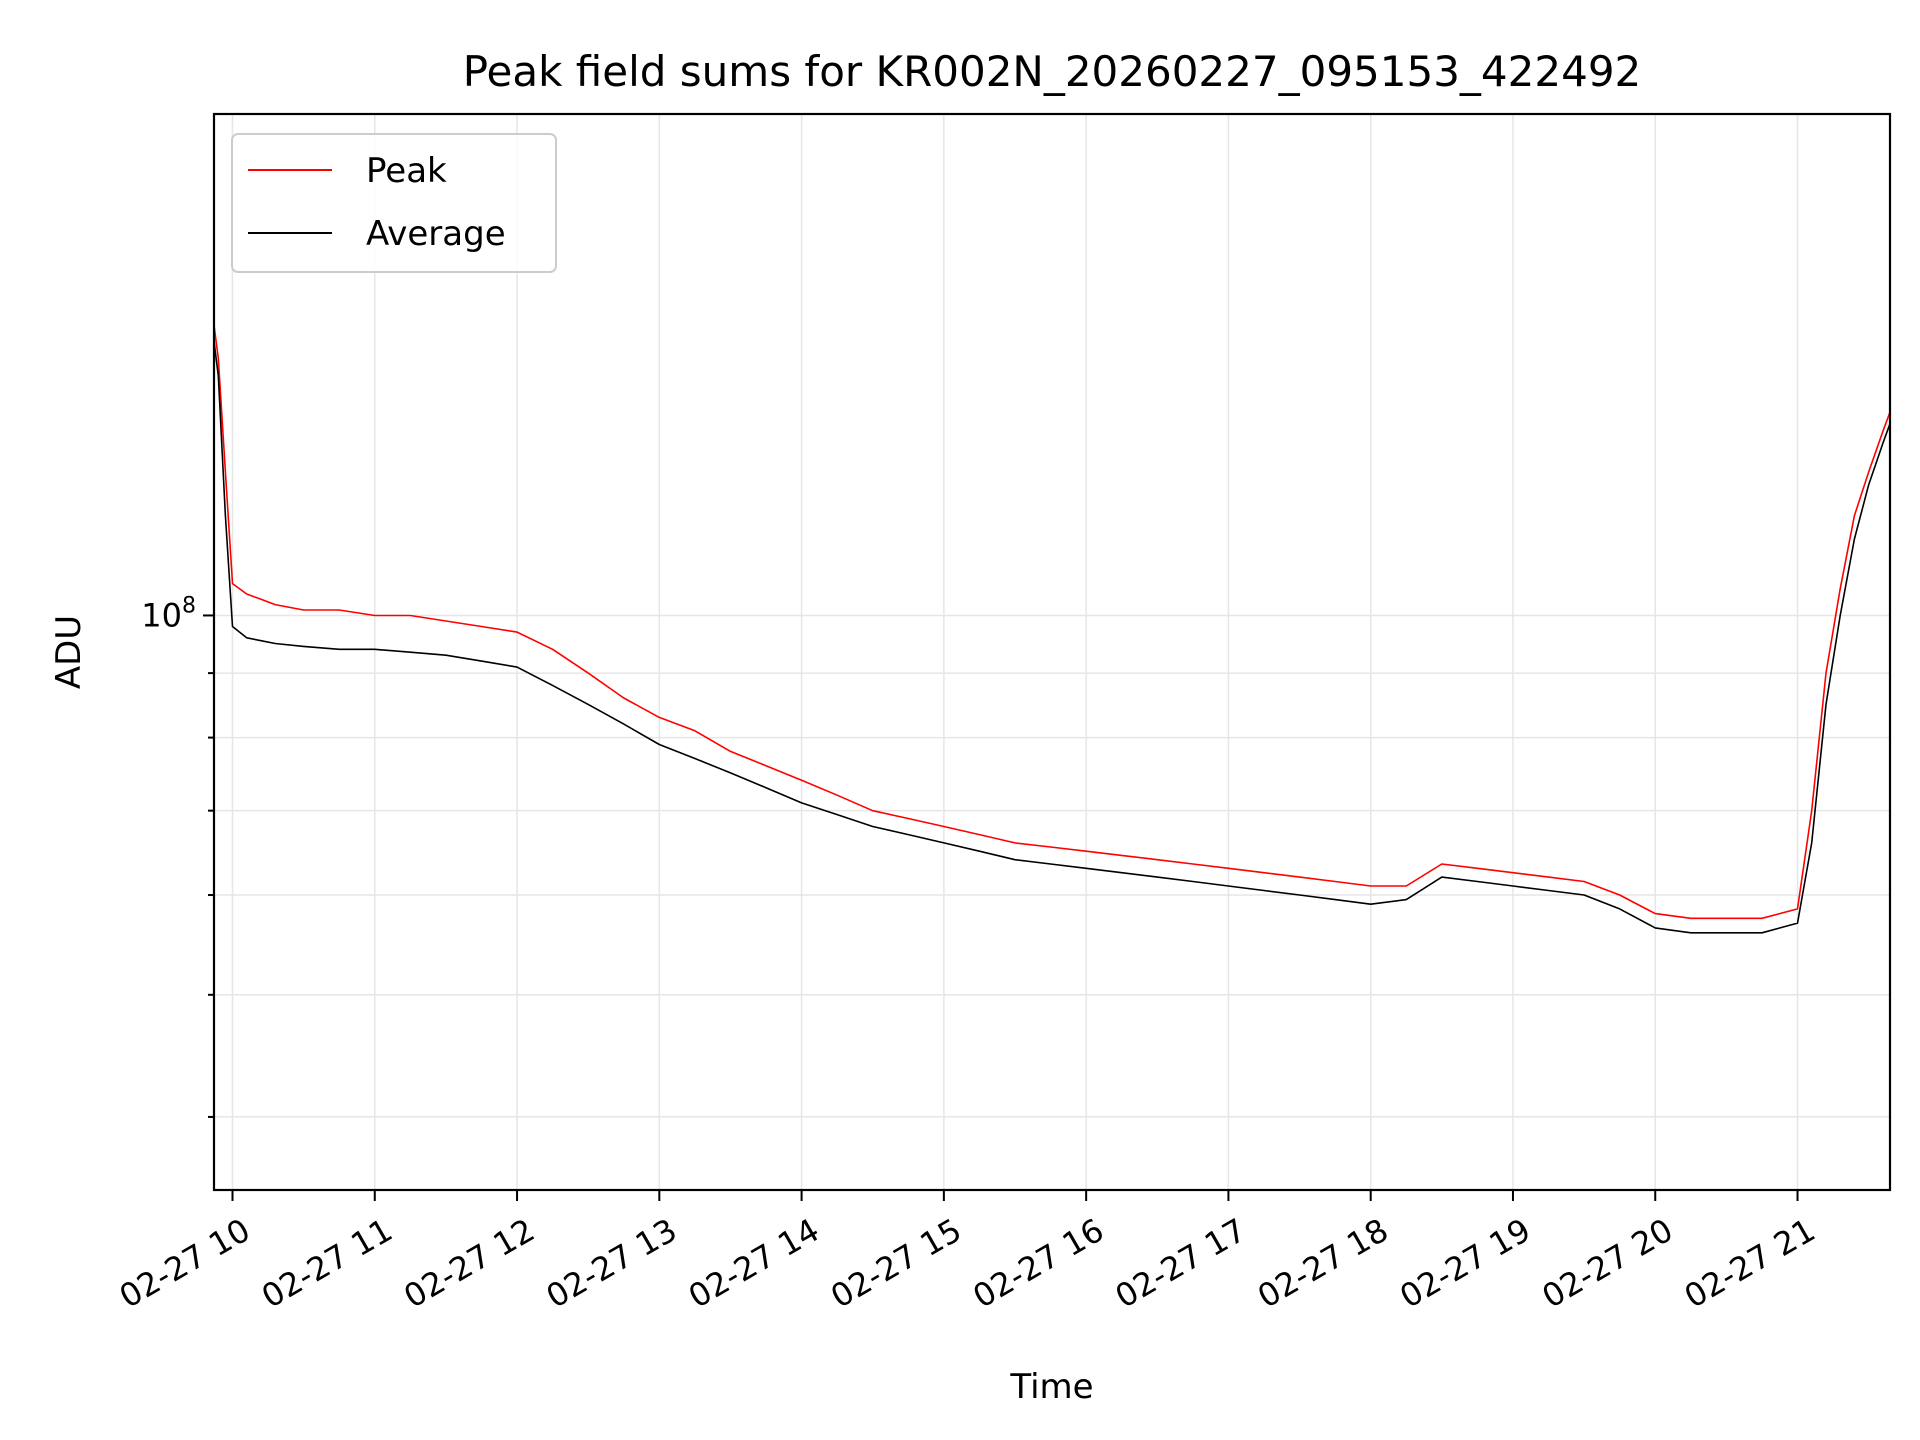 This screenshot has height=1440, width=1920. What do you see at coordinates (168, 613) in the screenshot?
I see `y-tick-label: 108` at bounding box center [168, 613].